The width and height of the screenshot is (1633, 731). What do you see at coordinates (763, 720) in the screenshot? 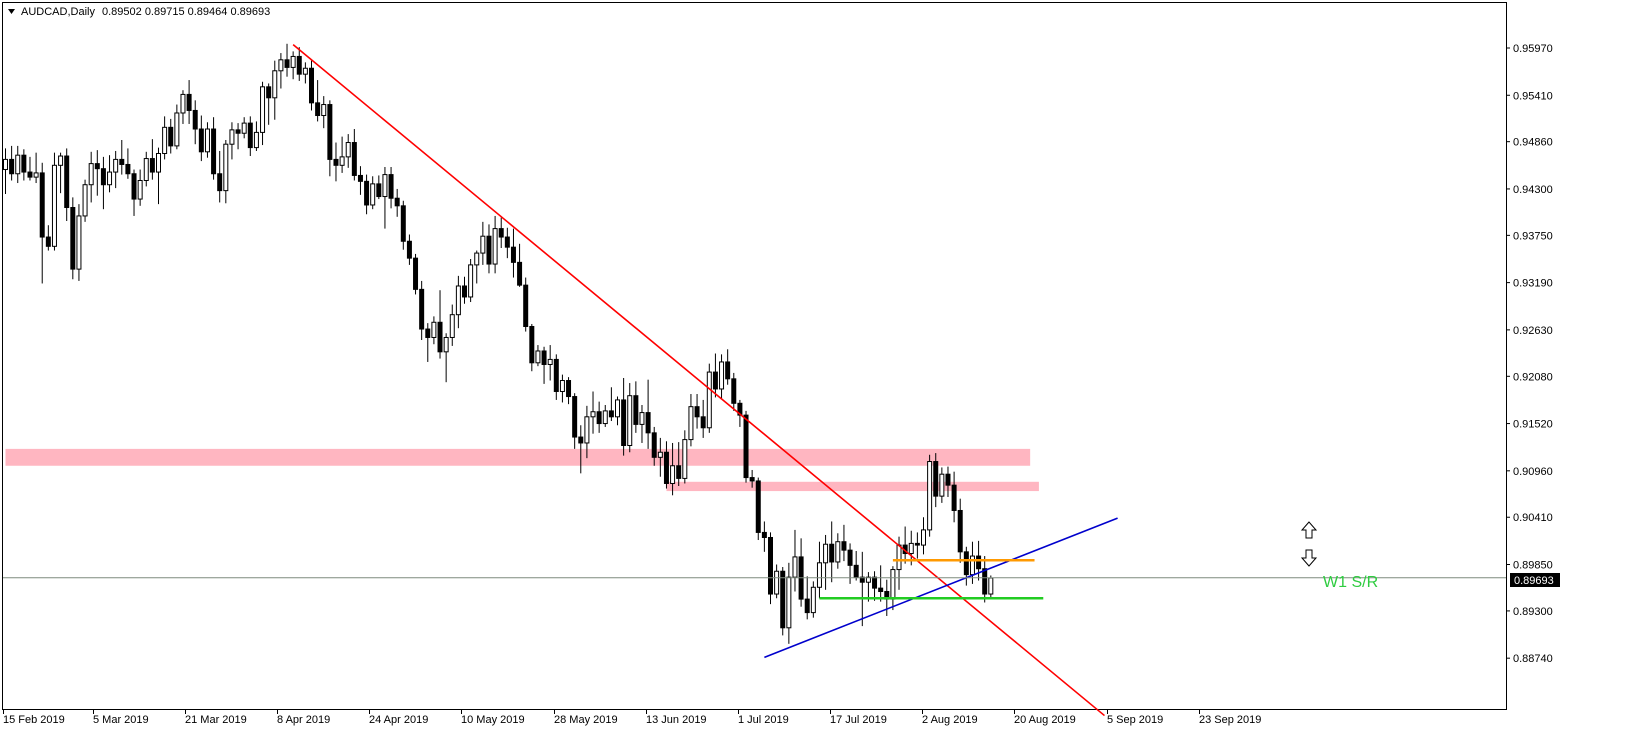
I see `x-tick-label: 1 Jul 2019` at bounding box center [763, 720].